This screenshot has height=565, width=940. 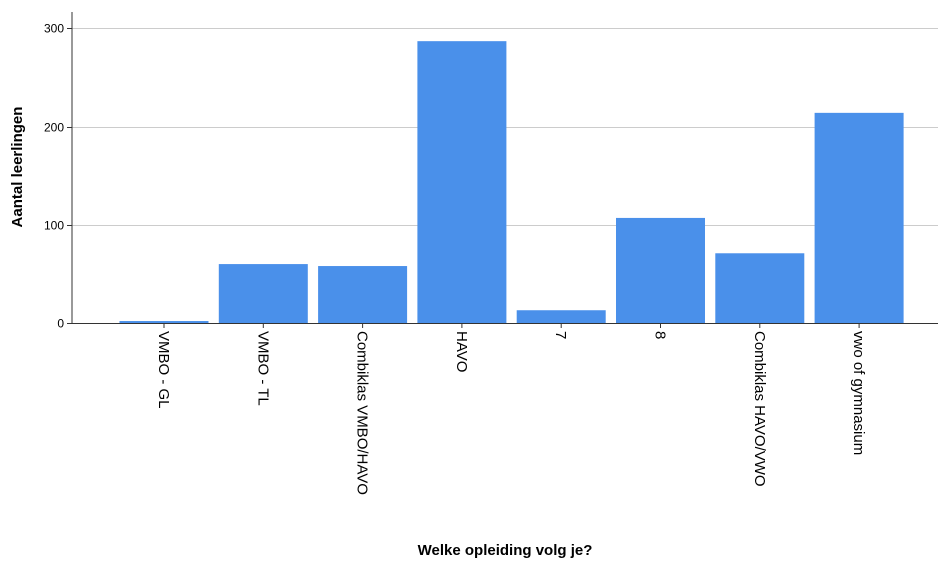 What do you see at coordinates (163, 370) in the screenshot?
I see `x-tick-label: VMBO - GL` at bounding box center [163, 370].